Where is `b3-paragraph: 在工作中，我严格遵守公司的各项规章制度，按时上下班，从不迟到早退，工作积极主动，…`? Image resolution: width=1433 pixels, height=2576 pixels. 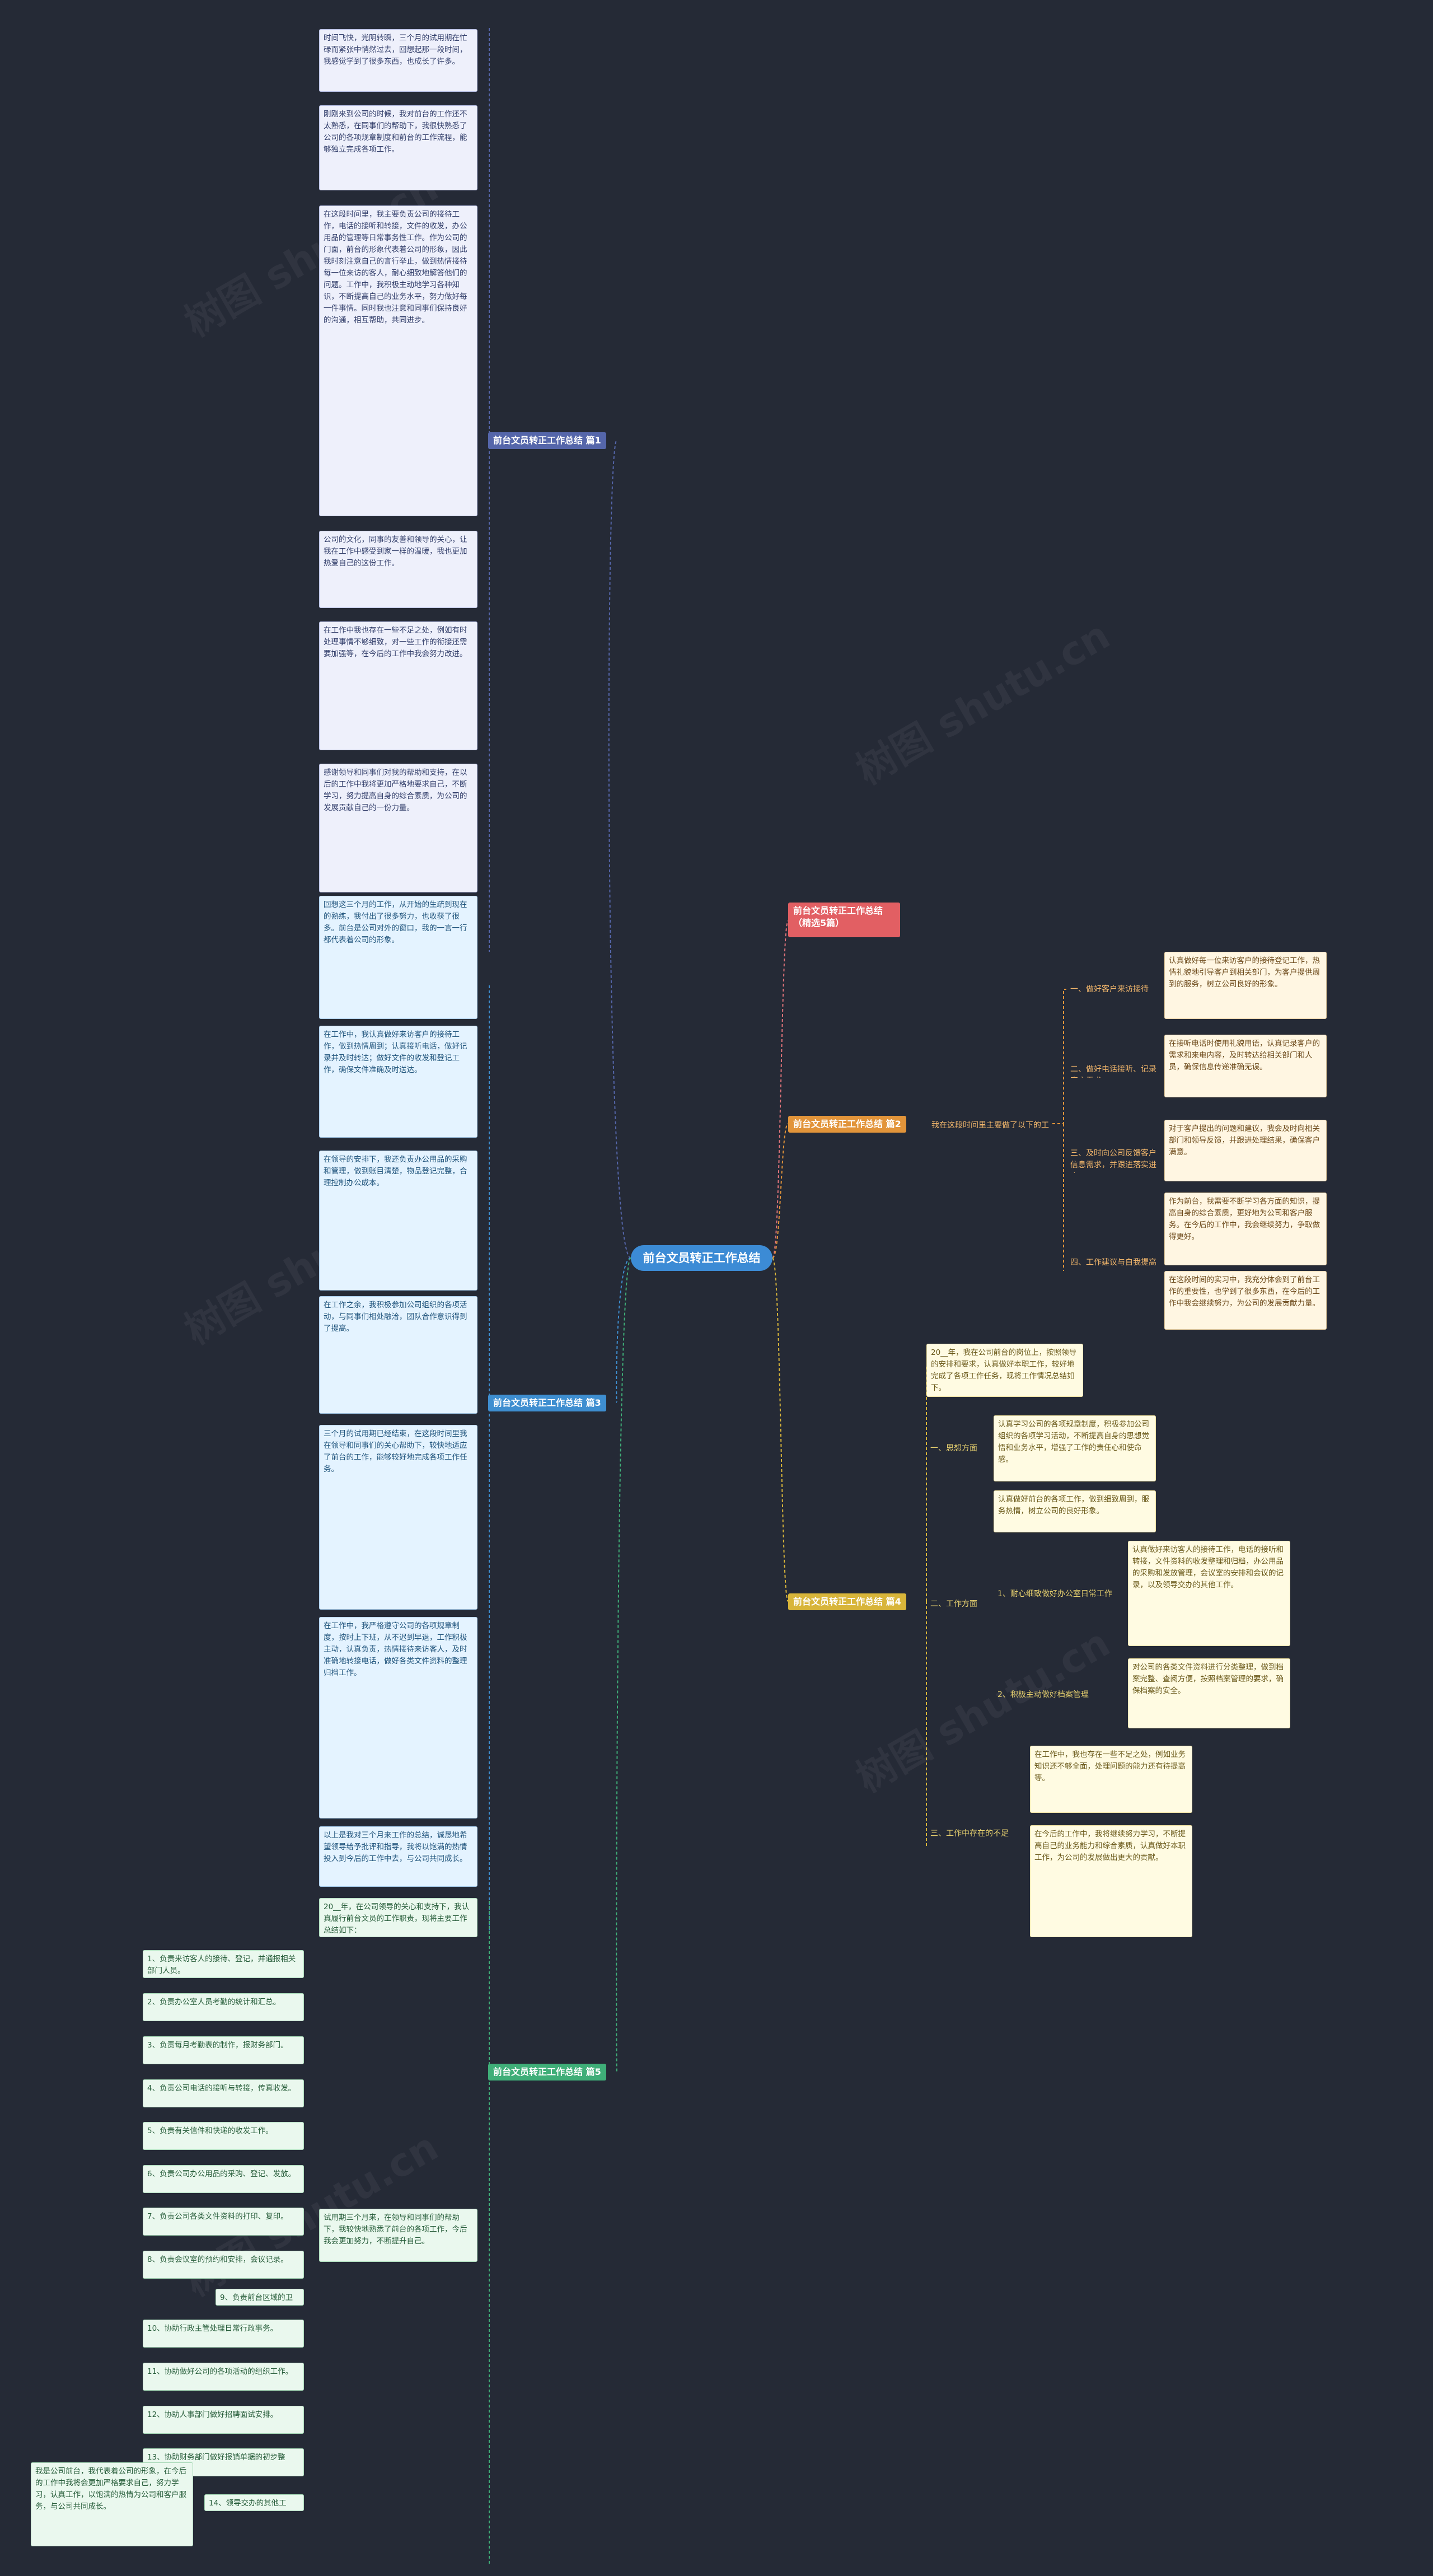
b3-paragraph: 在工作中，我严格遵守公司的各项规章制度，按时上下班，从不迟到早退，工作积极主动，… is located at coordinates (398, 1717).